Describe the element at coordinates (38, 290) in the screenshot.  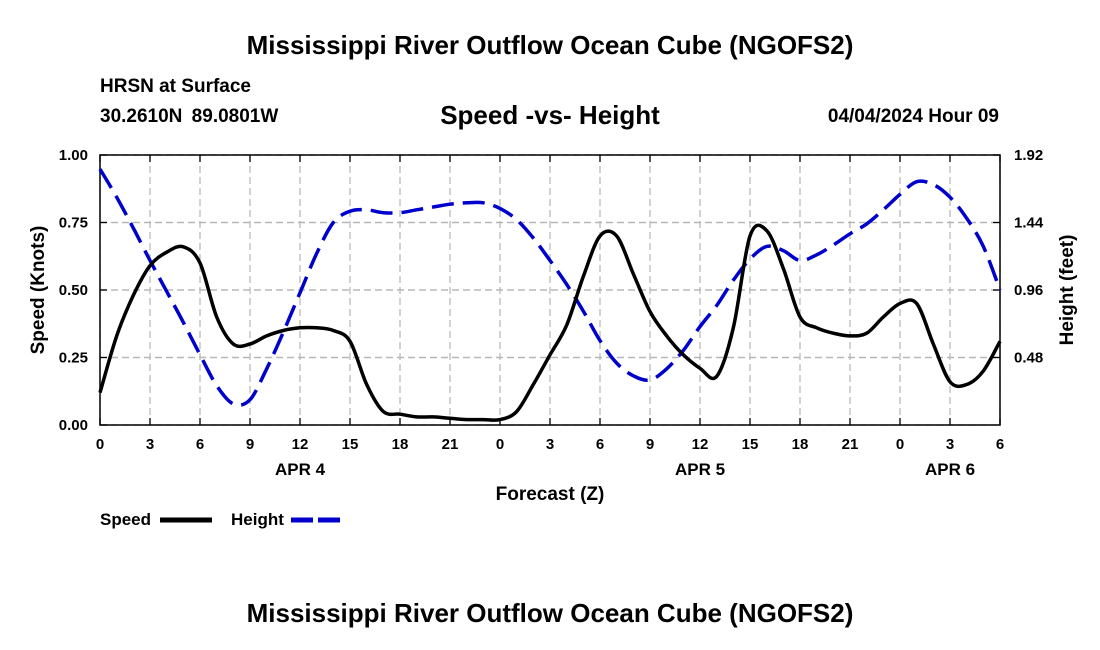
I see `y-axis-label: Speed (Knots)` at that location.